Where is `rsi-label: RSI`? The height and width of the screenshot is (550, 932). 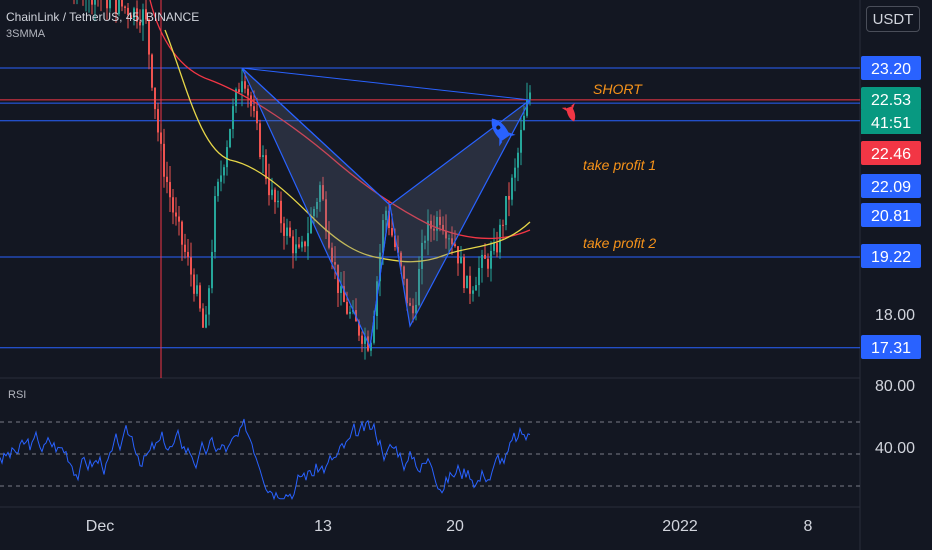
rsi-label: RSI is located at coordinates (17, 395).